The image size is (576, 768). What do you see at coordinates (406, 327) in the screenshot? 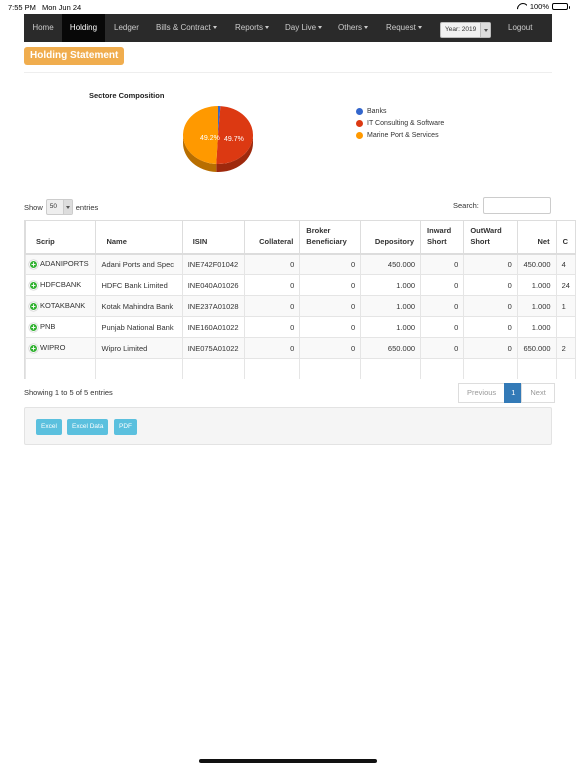
I see `cell-value: 1.000` at bounding box center [406, 327].